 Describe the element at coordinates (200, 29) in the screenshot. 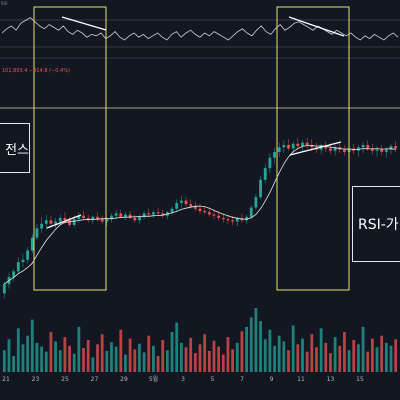

I see `rsi-line` at that location.